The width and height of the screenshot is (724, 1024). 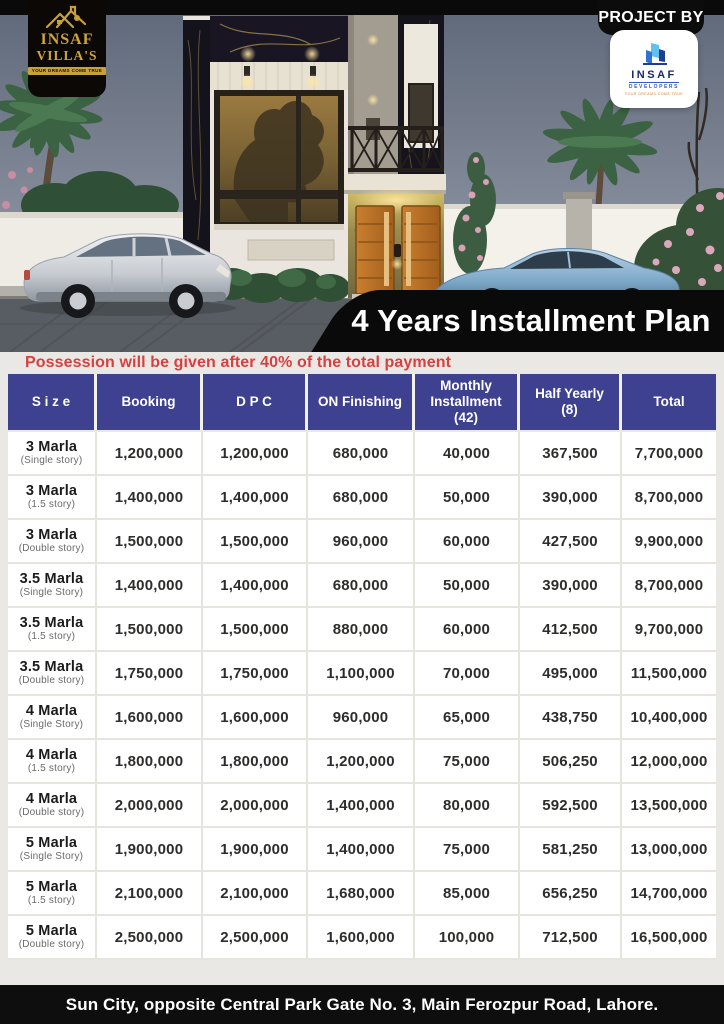 What do you see at coordinates (52, 805) in the screenshot?
I see `size-cell: 4 Marla (Double story)` at bounding box center [52, 805].